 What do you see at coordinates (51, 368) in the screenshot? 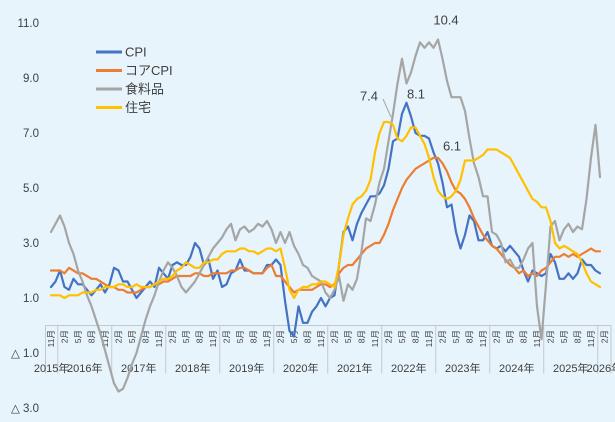
I see `x-year-label: 2015年` at bounding box center [51, 368].